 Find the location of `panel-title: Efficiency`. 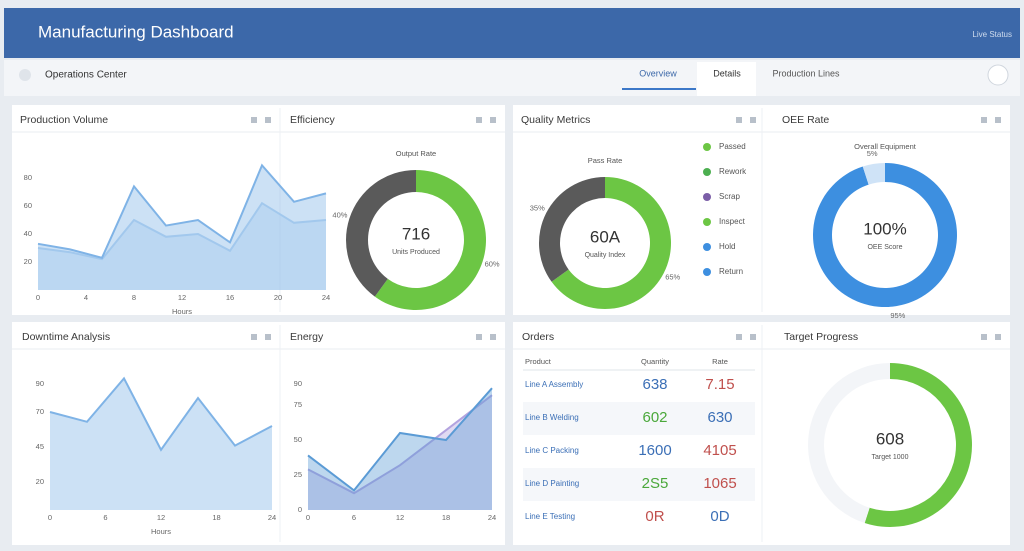

panel-title: Efficiency is located at coordinates (312, 120).